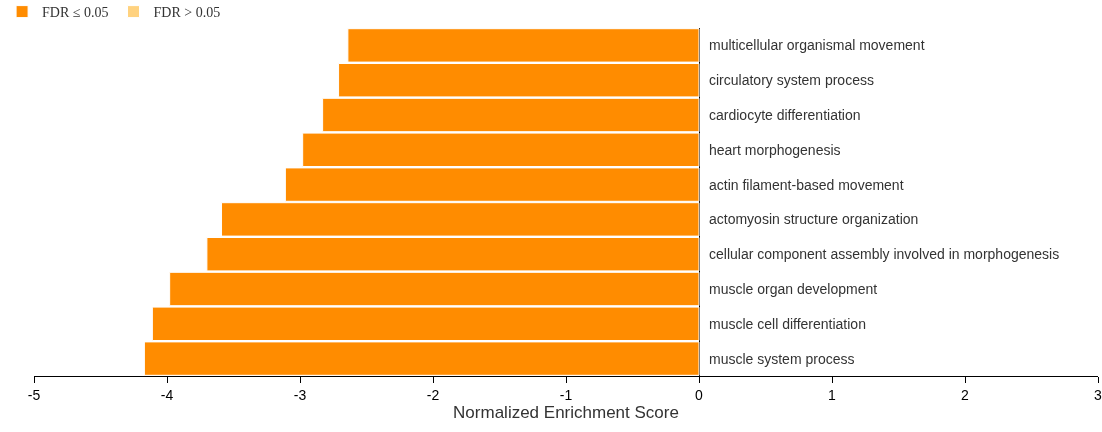 This screenshot has width=1102, height=432. What do you see at coordinates (699, 394) in the screenshot?
I see `x-tick-label: 0` at bounding box center [699, 394].